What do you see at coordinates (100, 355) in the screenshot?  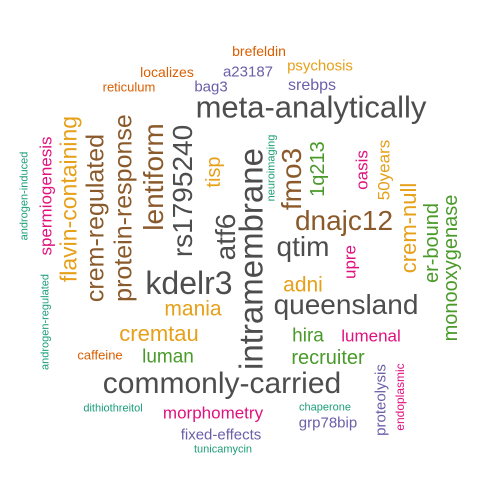 I see `word-caffeine: caffeine` at bounding box center [100, 355].